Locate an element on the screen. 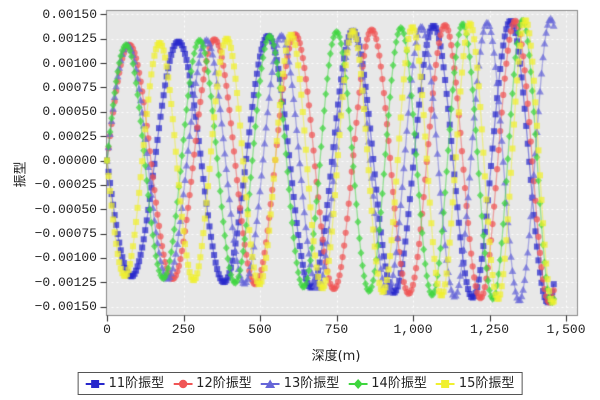 Image resolution: width=600 pixels, height=400 pixels. y-tick-label: −0.00150 is located at coordinates (65, 307).